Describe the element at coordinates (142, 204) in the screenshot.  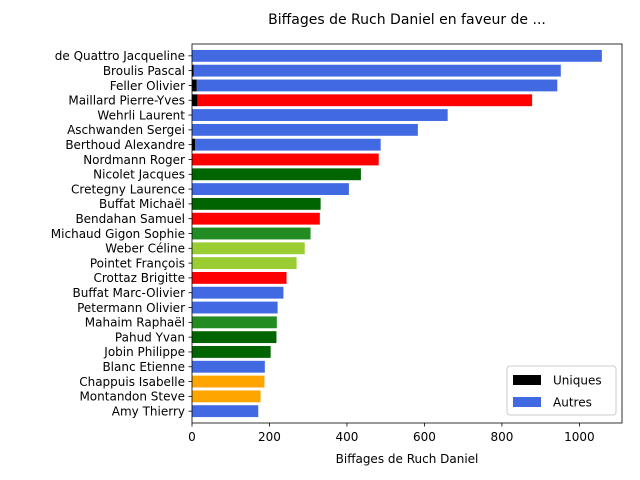
I see `y-tick-label: Buffat Michaël` at that location.